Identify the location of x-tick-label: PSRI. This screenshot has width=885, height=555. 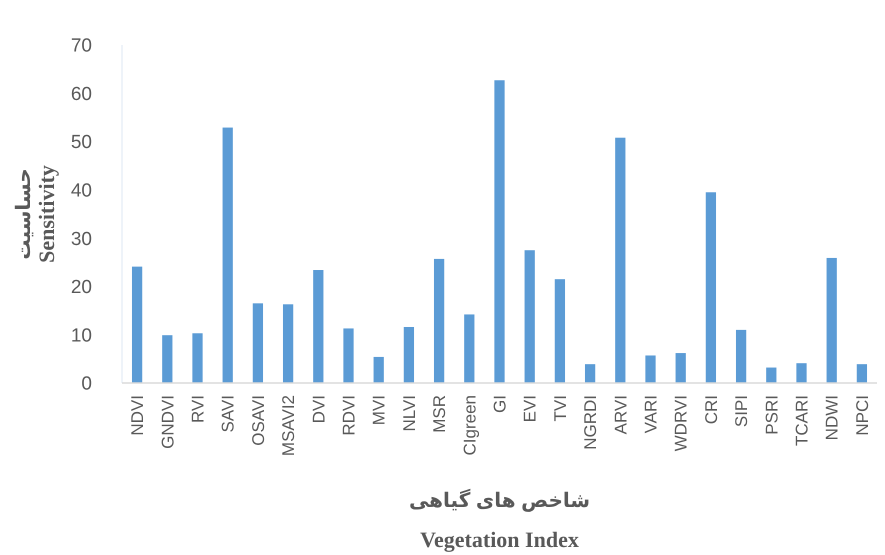
(772, 415).